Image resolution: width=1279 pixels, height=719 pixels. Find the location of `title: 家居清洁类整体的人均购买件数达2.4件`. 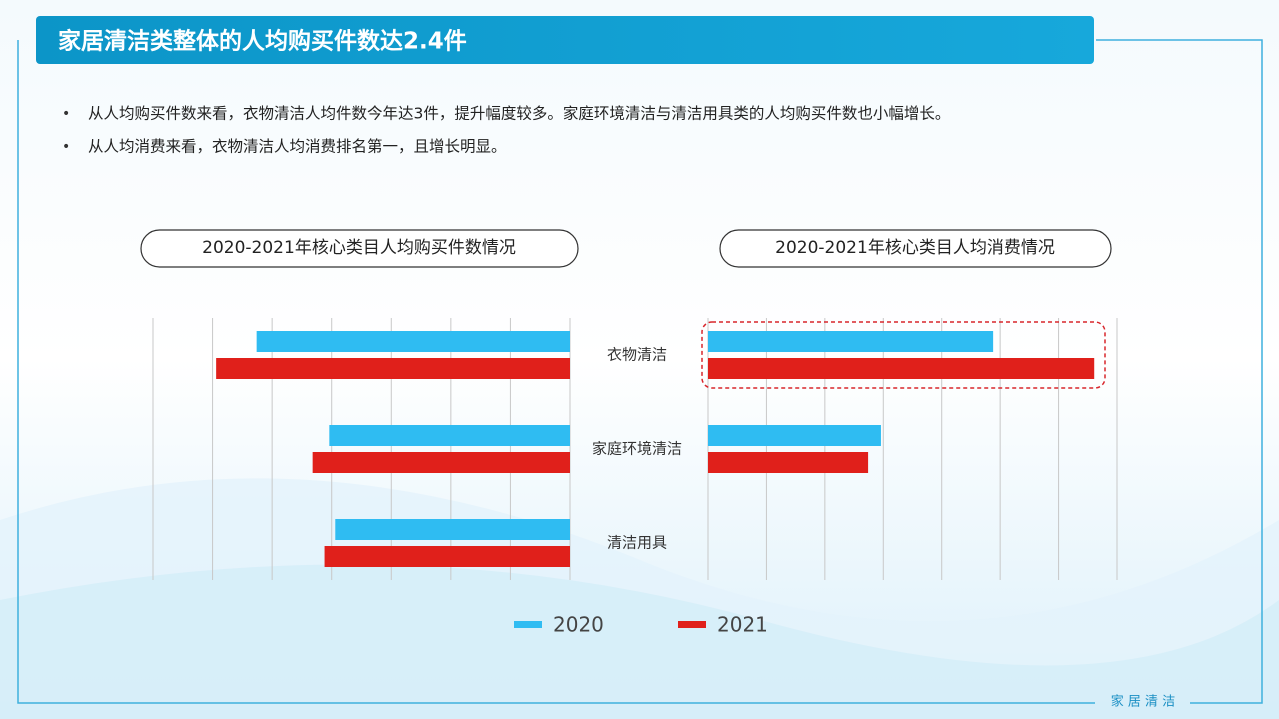

title: 家居清洁类整体的人均购买件数达2.4件 is located at coordinates (262, 41).